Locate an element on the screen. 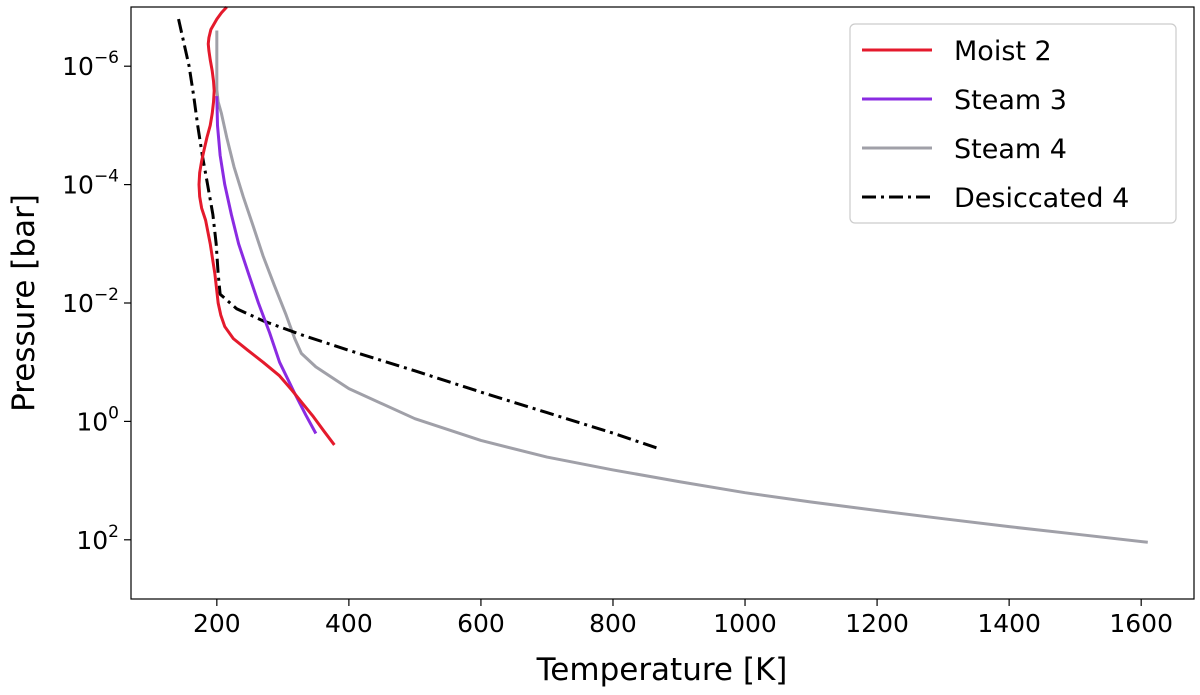 This screenshot has height=695, width=1200. y-tick-label: 10⁻² is located at coordinates (90, 301).